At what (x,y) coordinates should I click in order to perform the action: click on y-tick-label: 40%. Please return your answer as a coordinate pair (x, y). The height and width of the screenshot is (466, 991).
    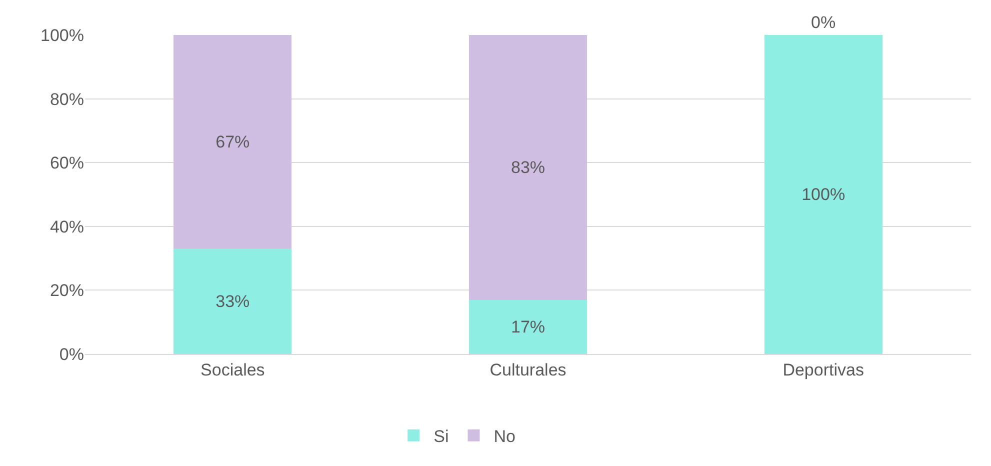
    Looking at the image, I should click on (67, 226).